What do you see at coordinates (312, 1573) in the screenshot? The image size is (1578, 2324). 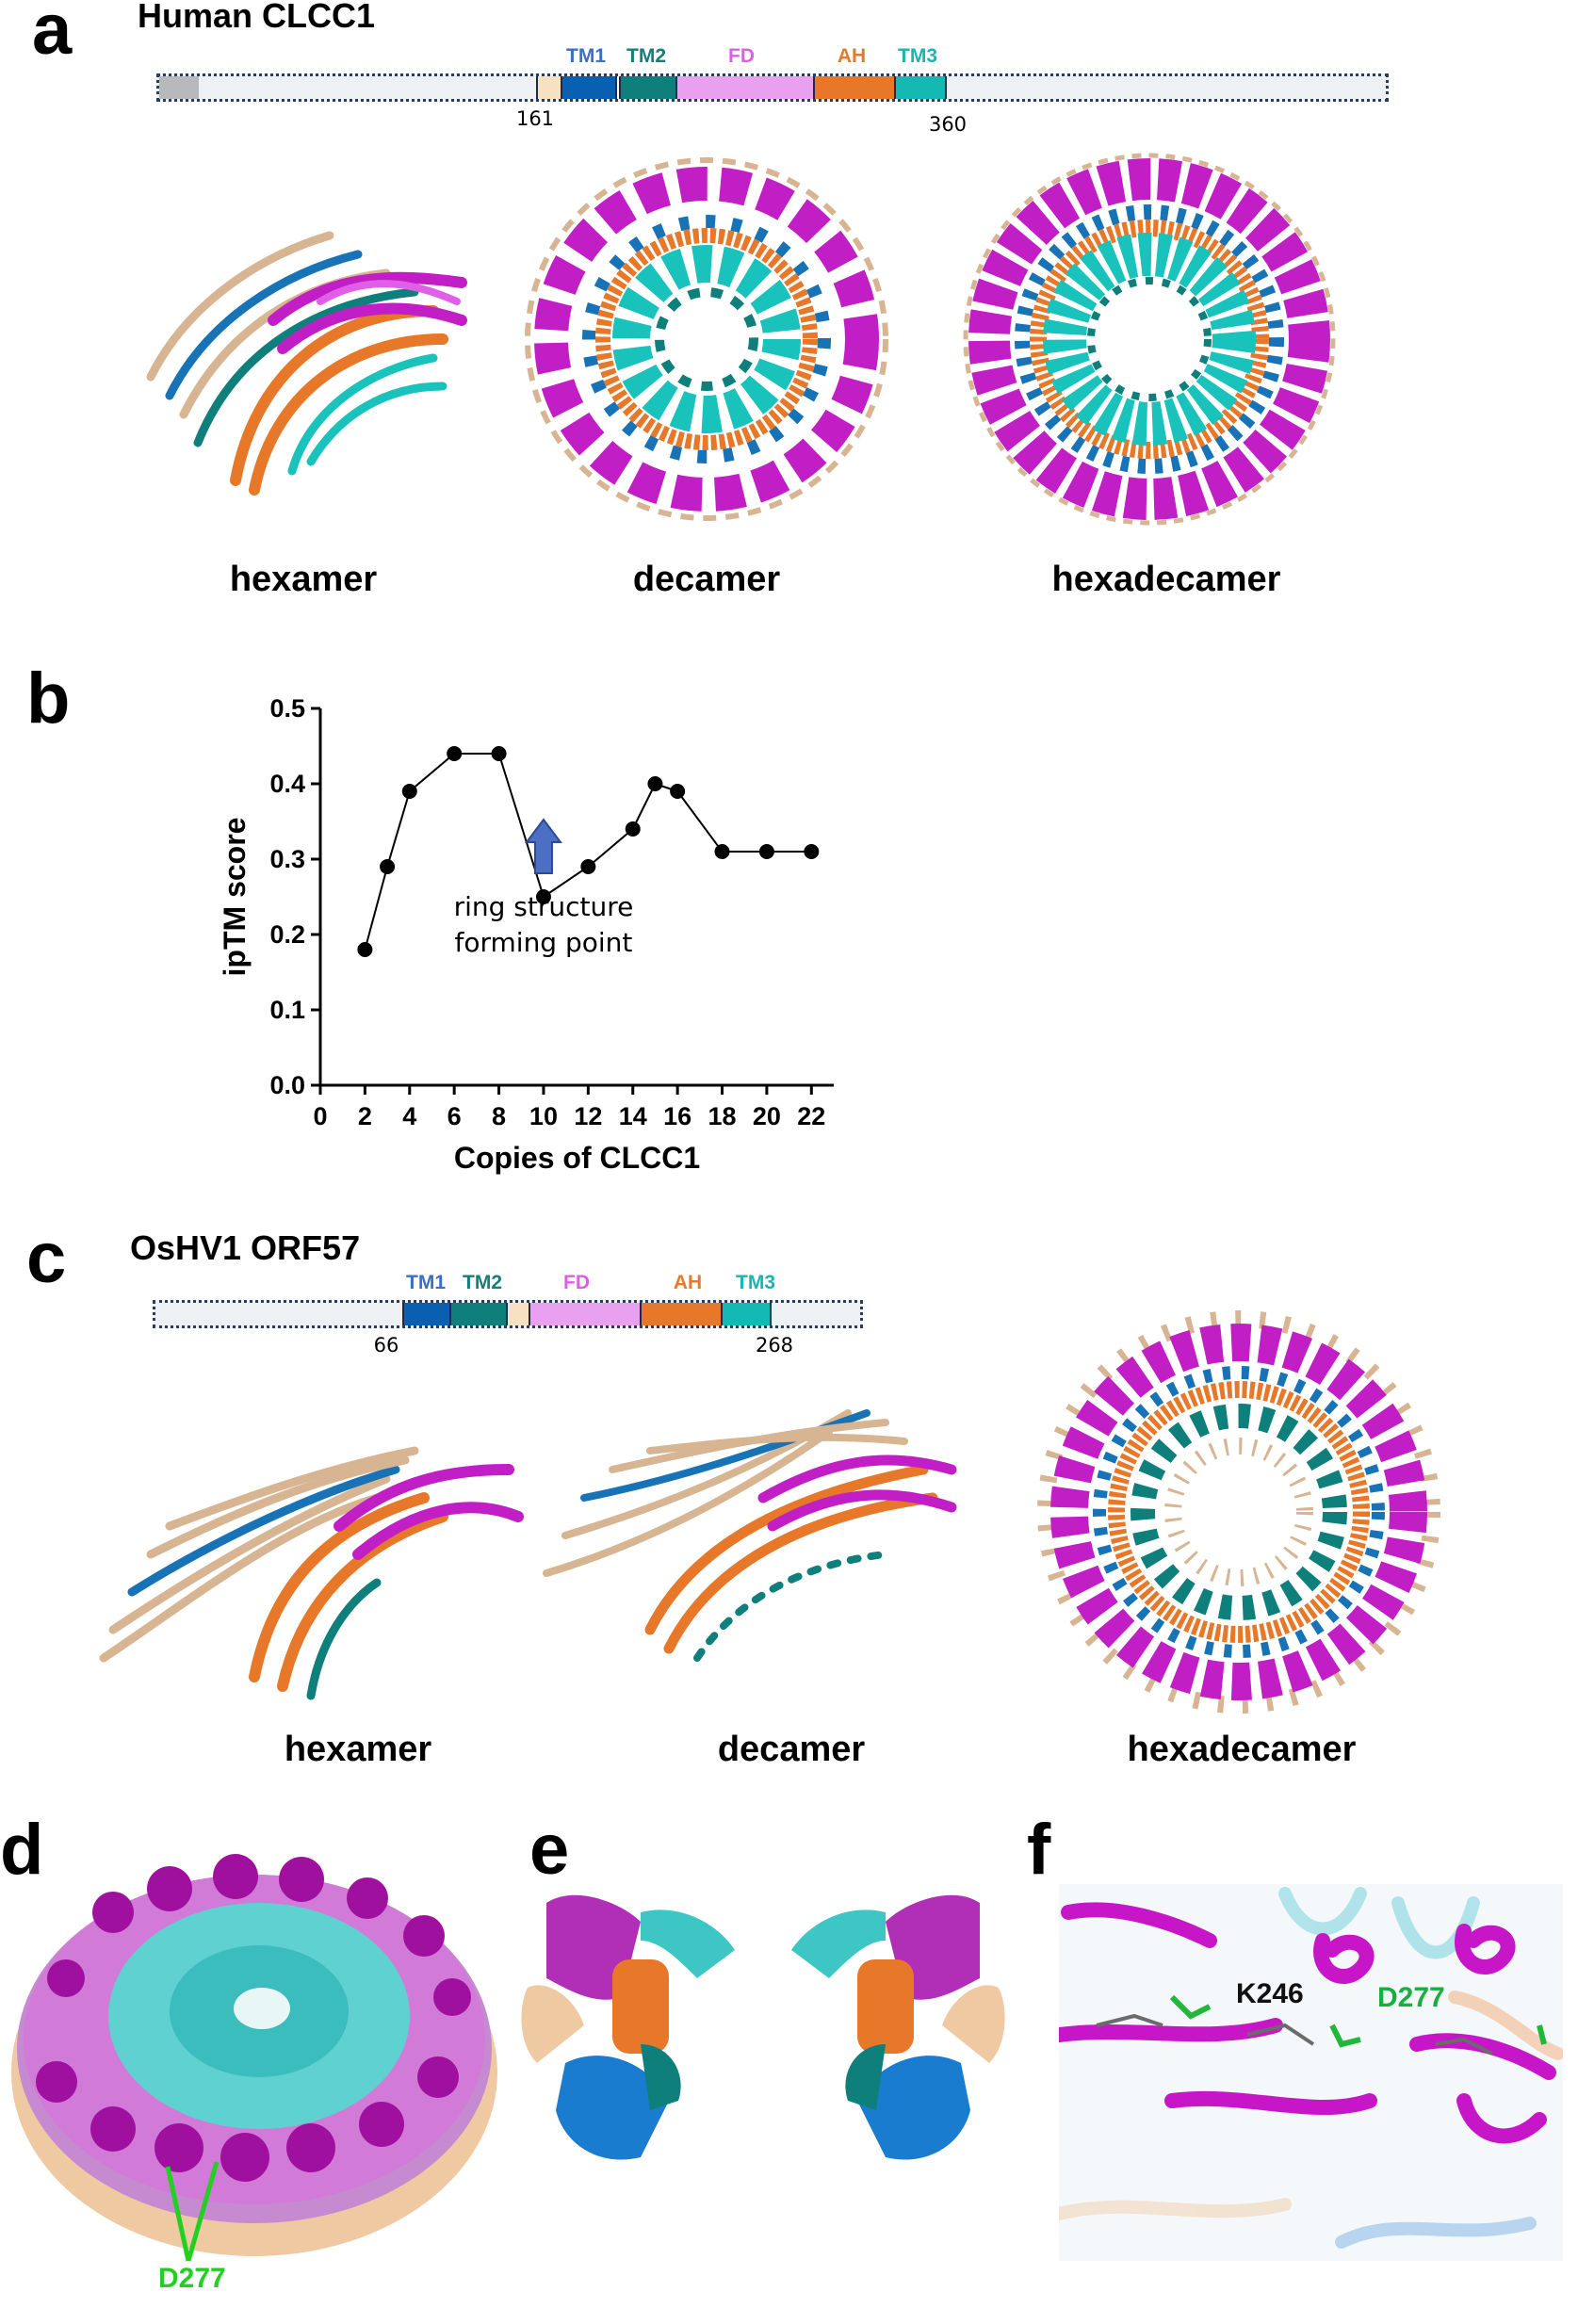 I see `orf57-hexamer-structure` at bounding box center [312, 1573].